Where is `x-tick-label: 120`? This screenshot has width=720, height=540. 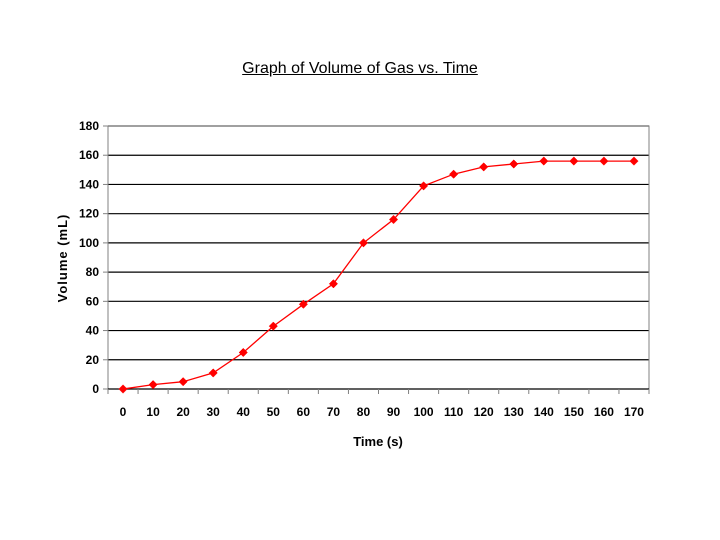 x-tick-label: 120 is located at coordinates (484, 412).